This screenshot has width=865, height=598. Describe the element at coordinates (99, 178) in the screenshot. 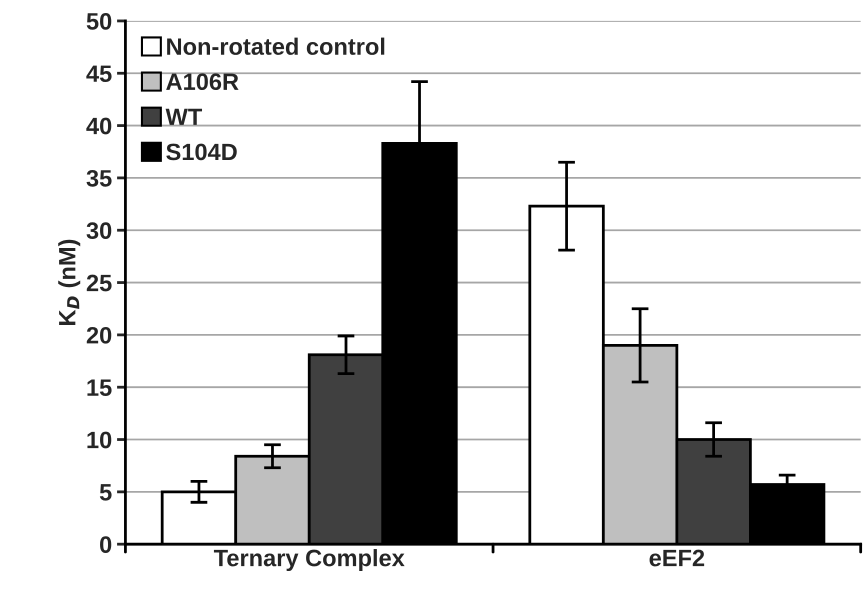

I see `y-tick-label: 35` at that location.